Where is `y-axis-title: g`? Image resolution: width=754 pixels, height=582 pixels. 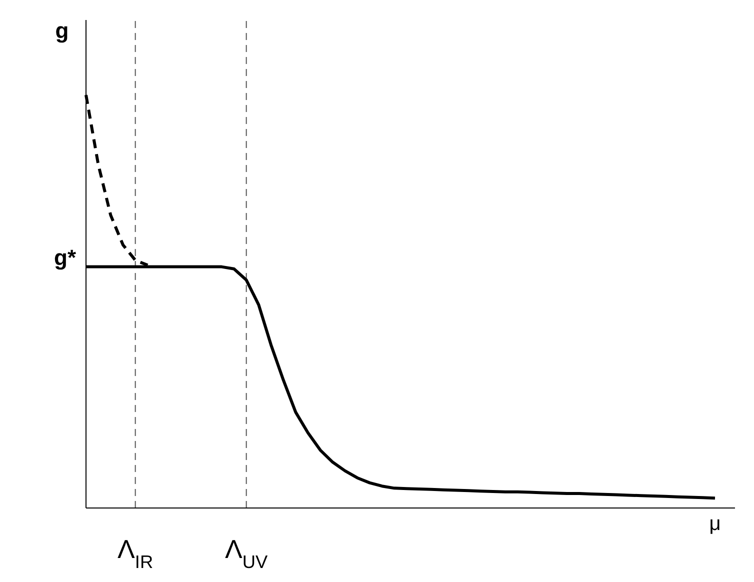 y-axis-title: g is located at coordinates (62, 30).